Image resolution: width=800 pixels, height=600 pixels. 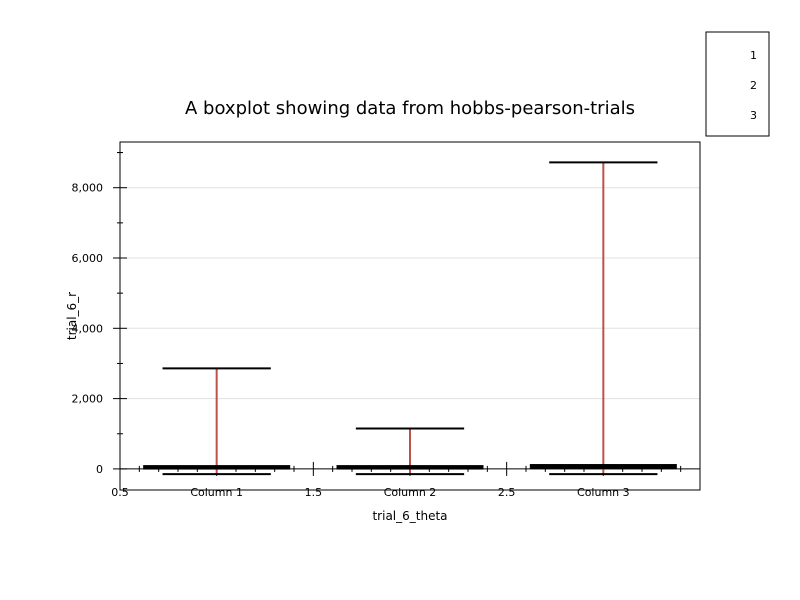 I want to click on legend-entry: 1, so click(x=753, y=55).